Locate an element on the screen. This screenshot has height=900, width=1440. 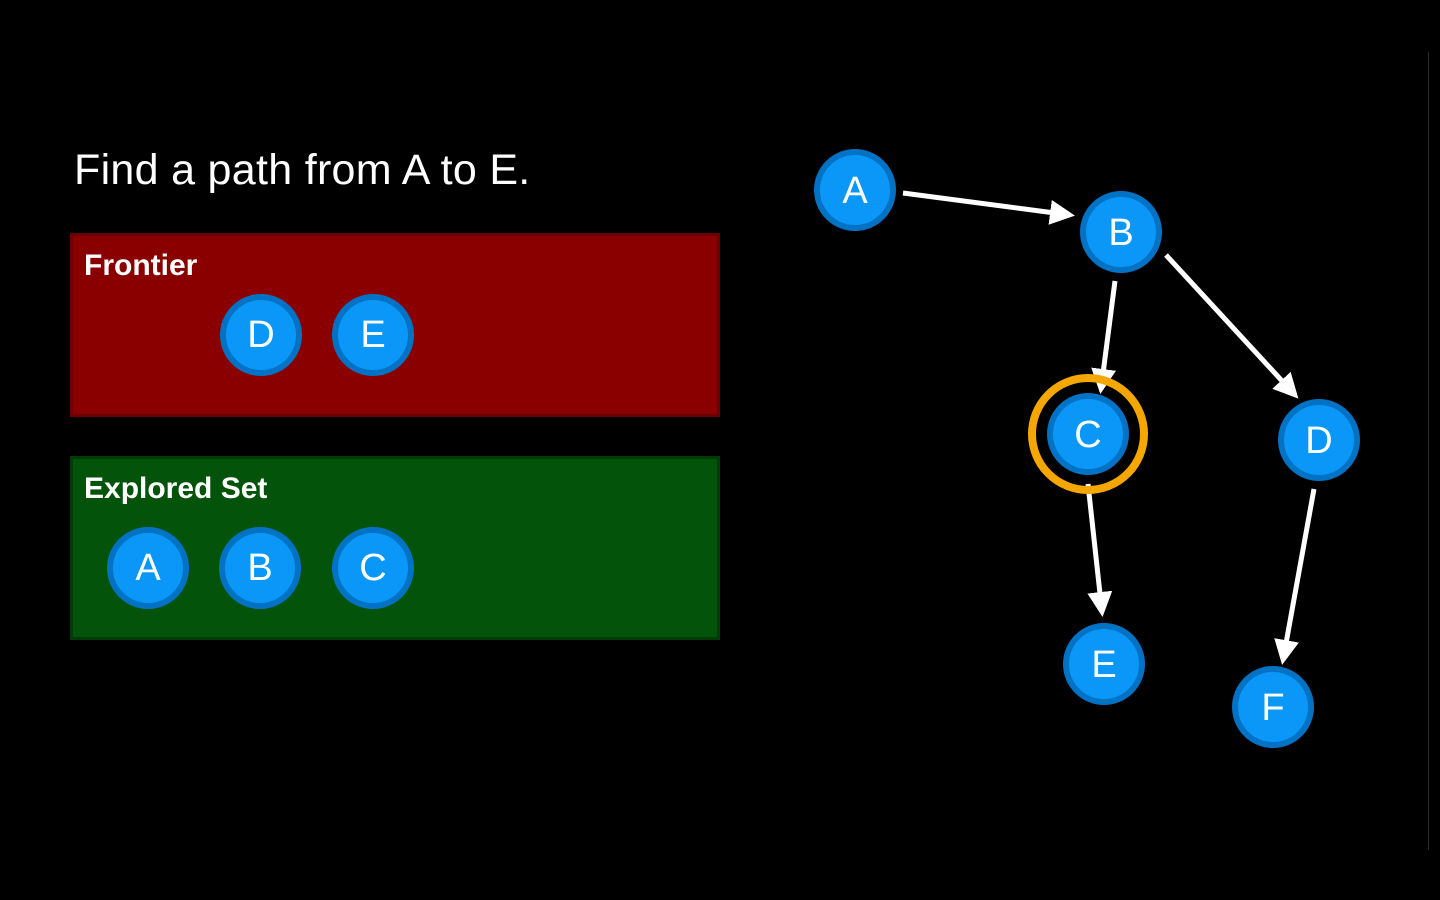
graph-node-c: C is located at coordinates (1088, 434).